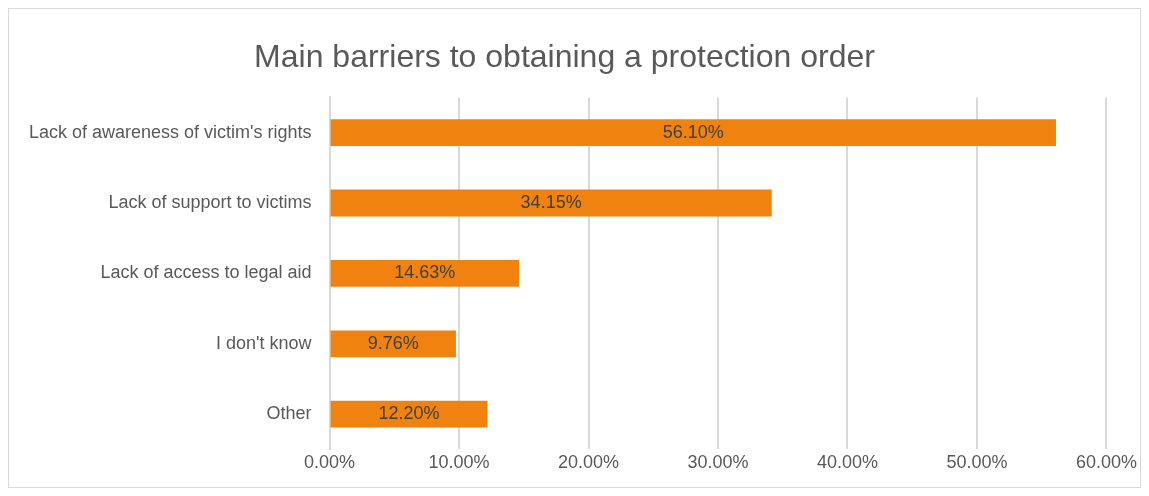  Describe the element at coordinates (206, 272) in the screenshot. I see `y-tick-label: Lack of access to legal aid` at that location.